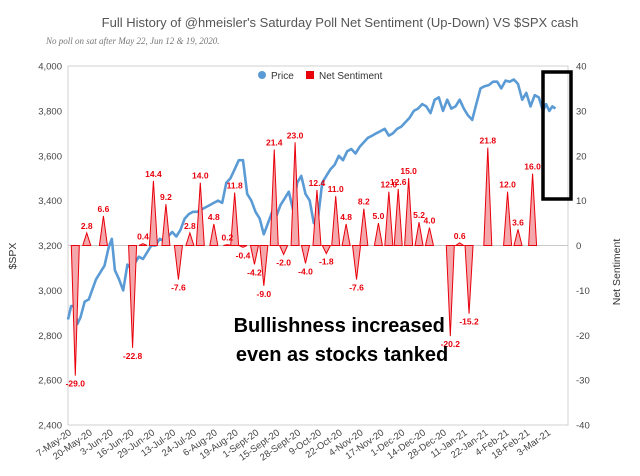 This screenshot has width=640, height=476. I want to click on legend-price-marker, so click(262, 75).